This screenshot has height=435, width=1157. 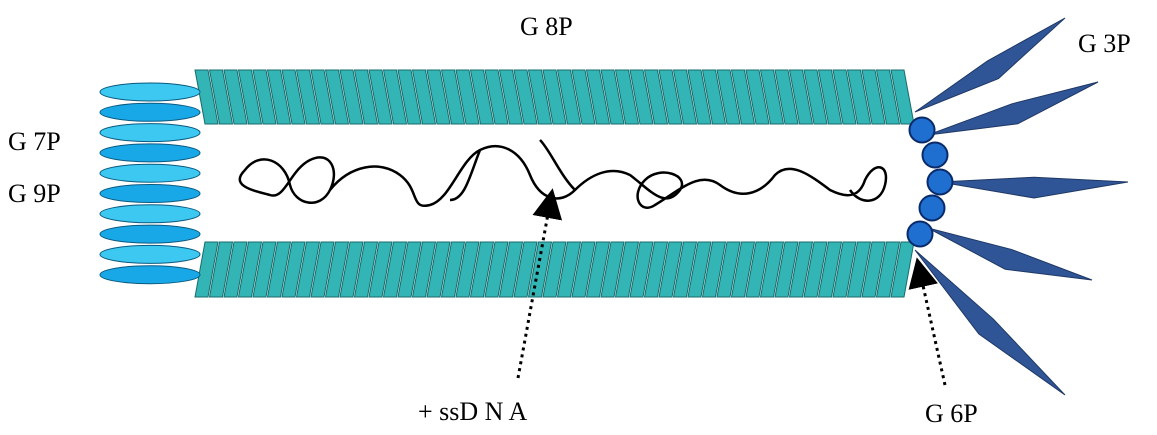 I want to click on ssdna-arrow, so click(x=539, y=283).